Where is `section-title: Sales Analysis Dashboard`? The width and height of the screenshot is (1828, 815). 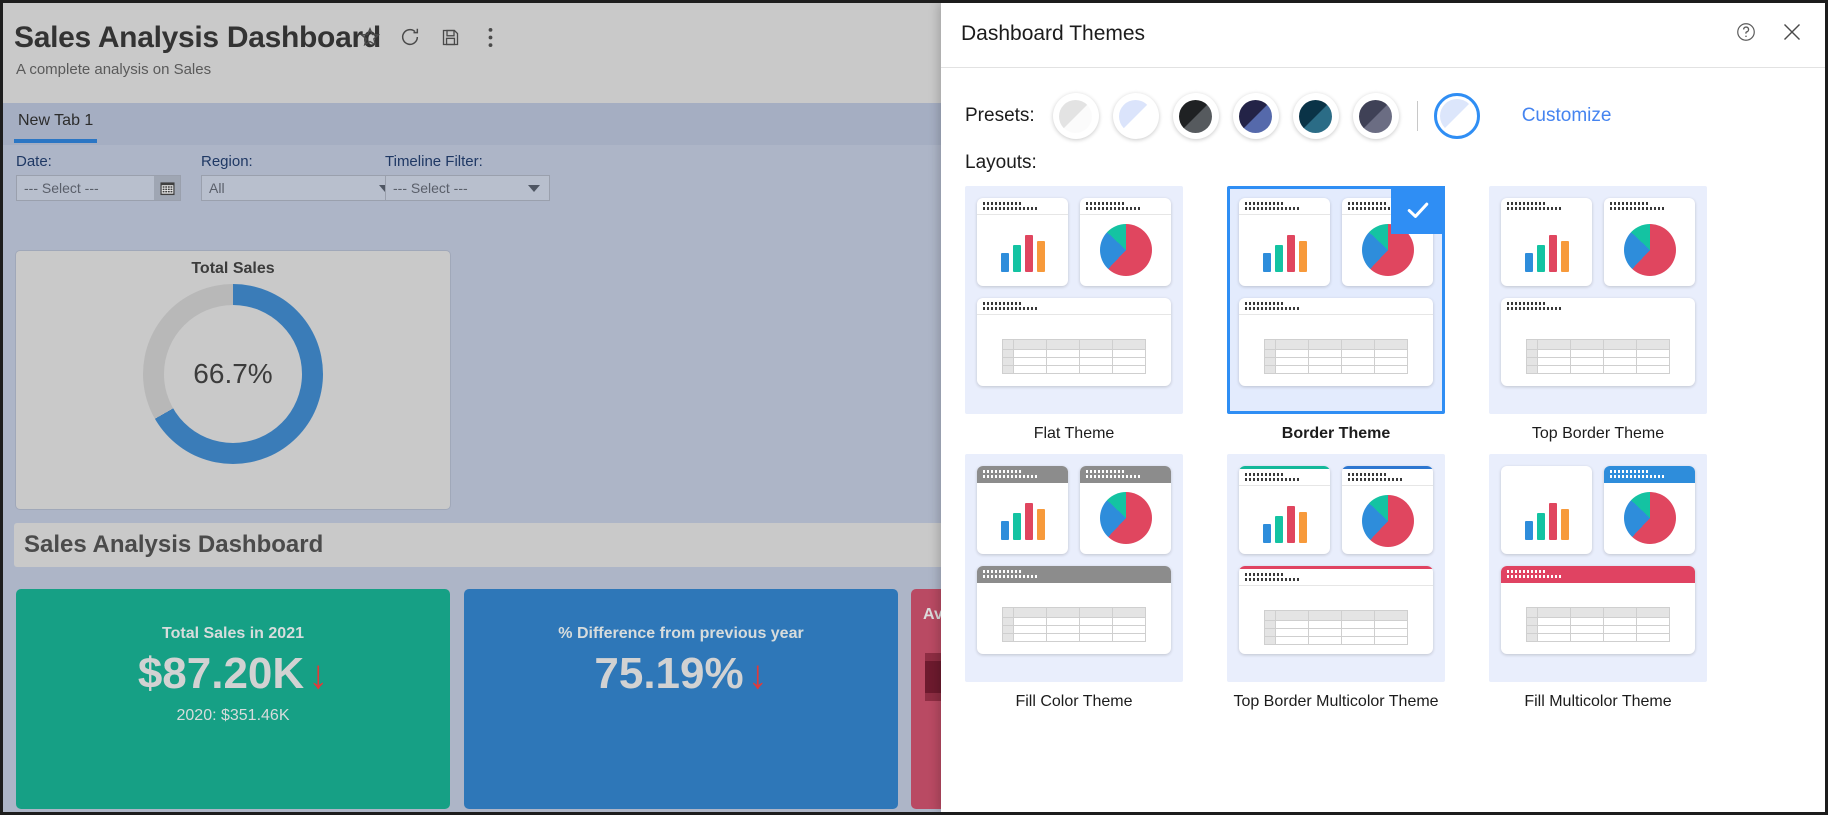 section-title: Sales Analysis Dashboard is located at coordinates (174, 544).